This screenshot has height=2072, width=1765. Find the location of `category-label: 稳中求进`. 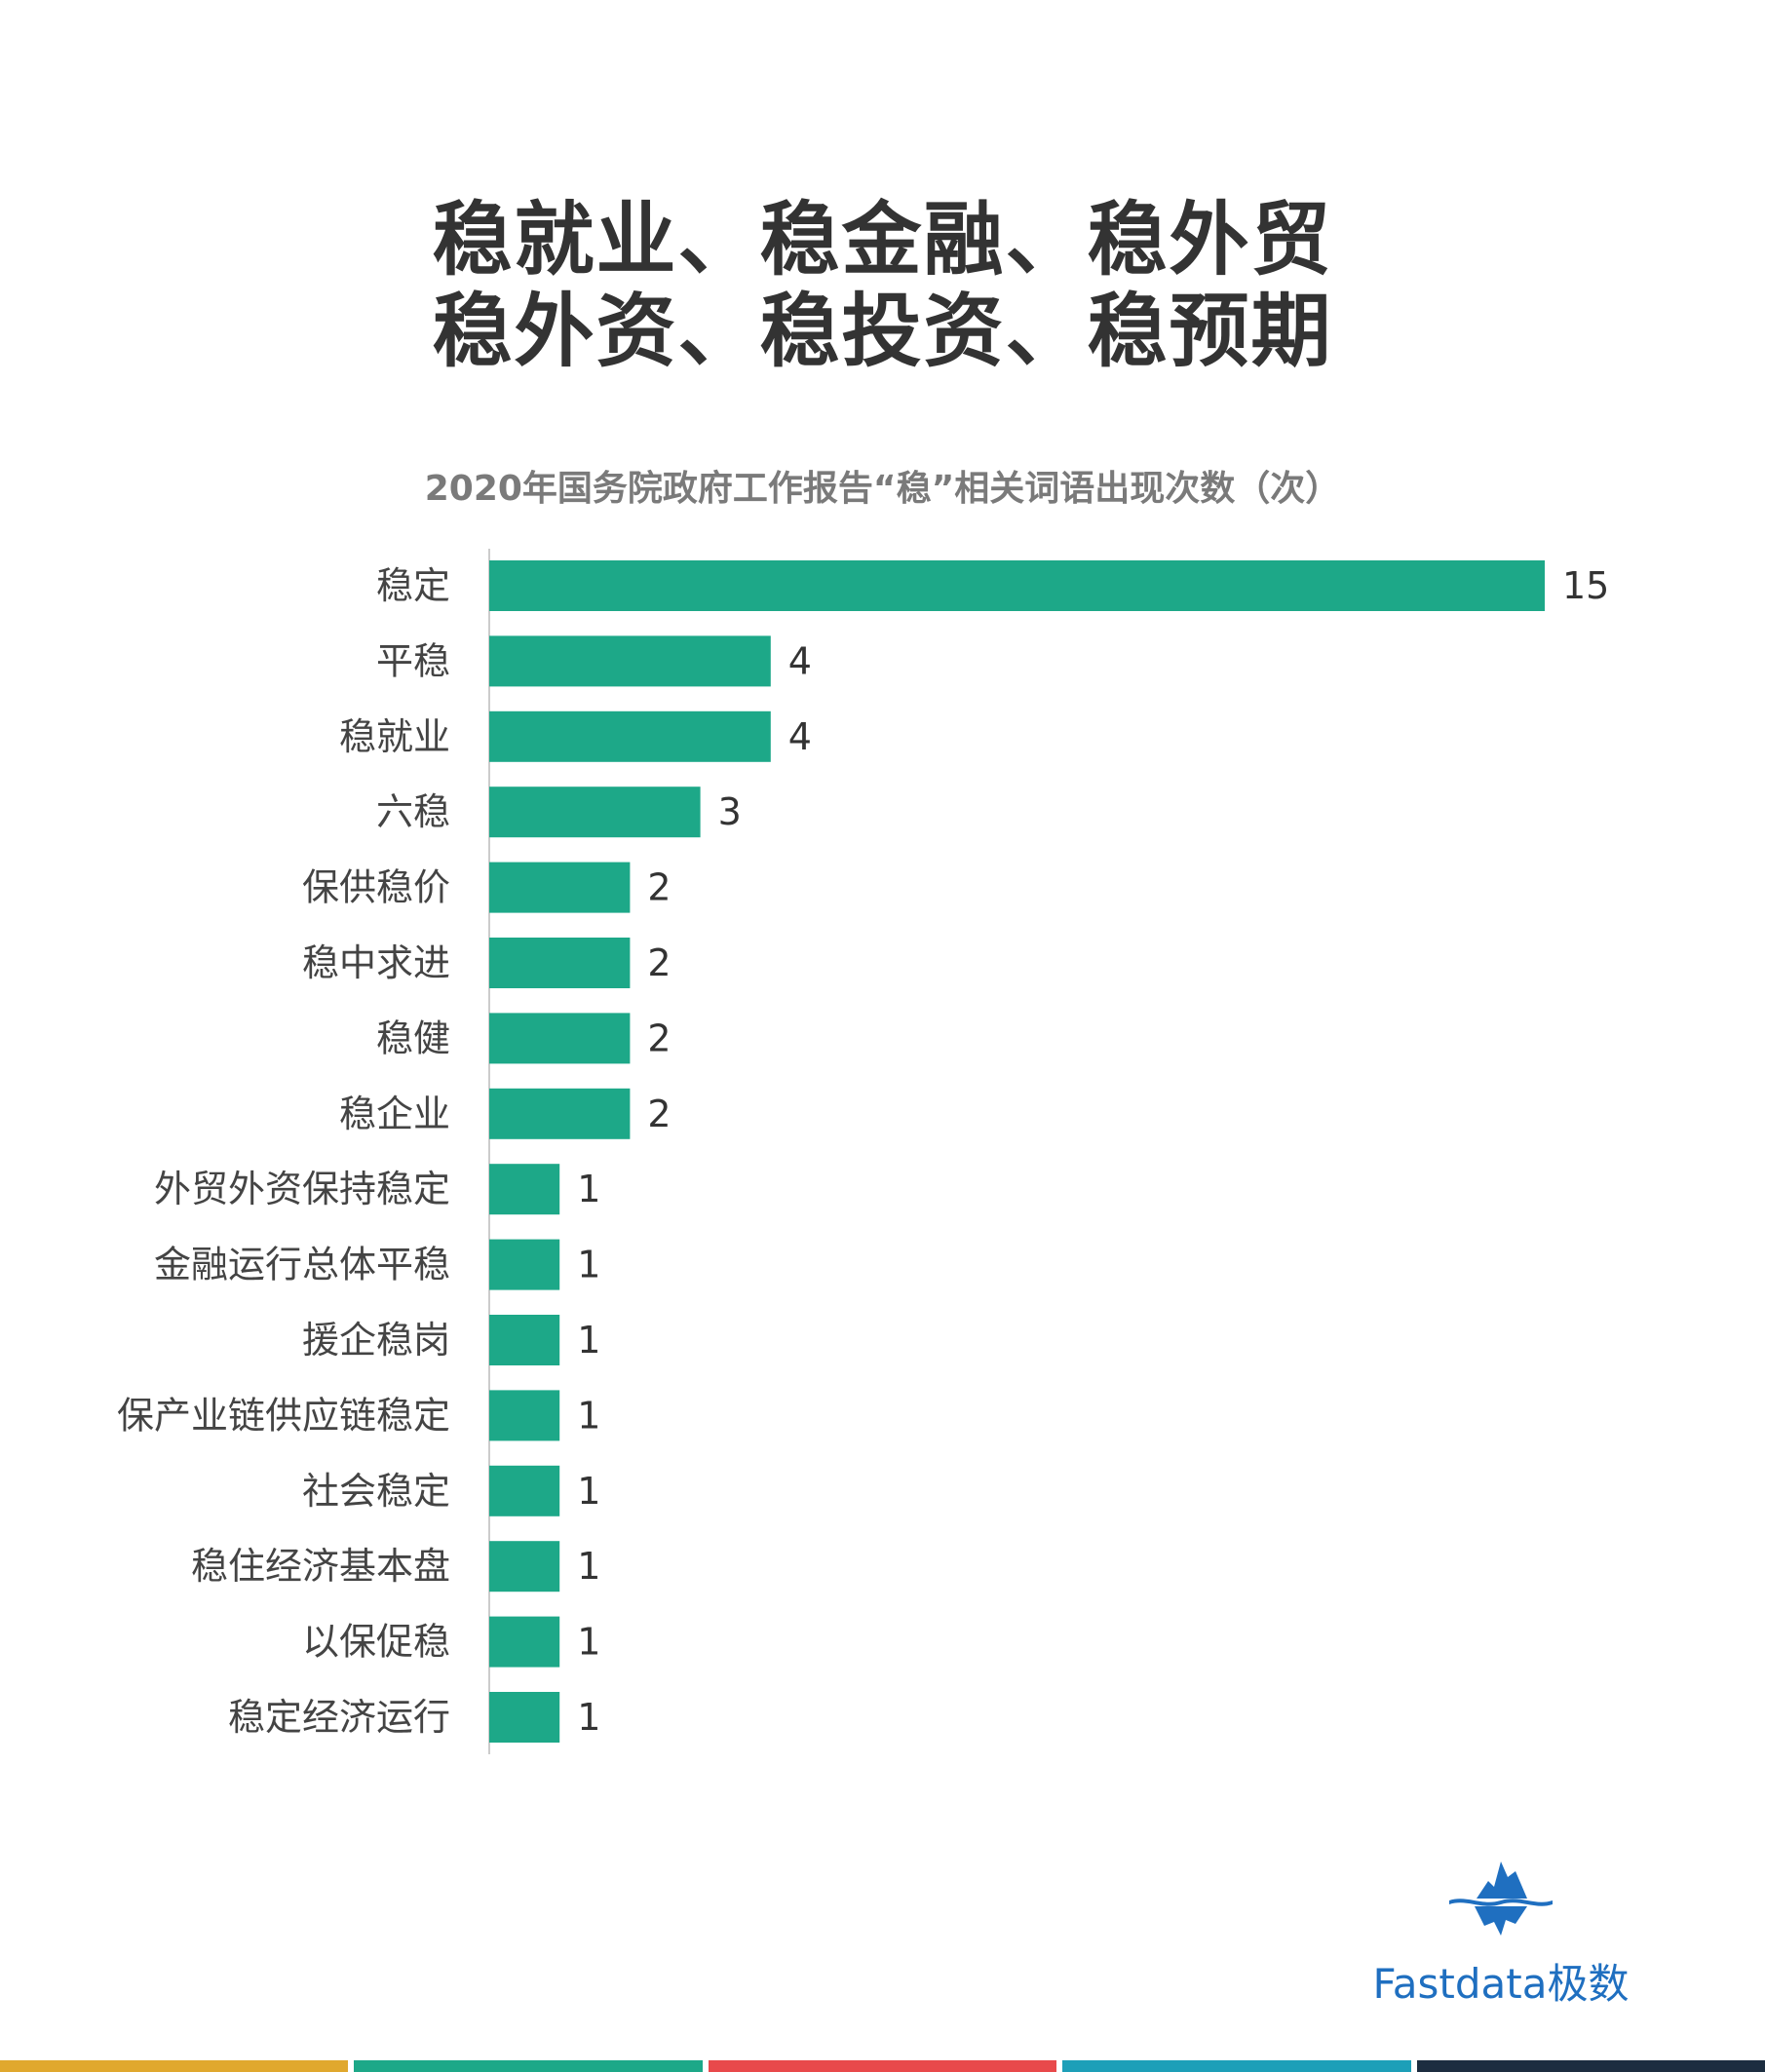

category-label: 稳中求进 is located at coordinates (376, 962).